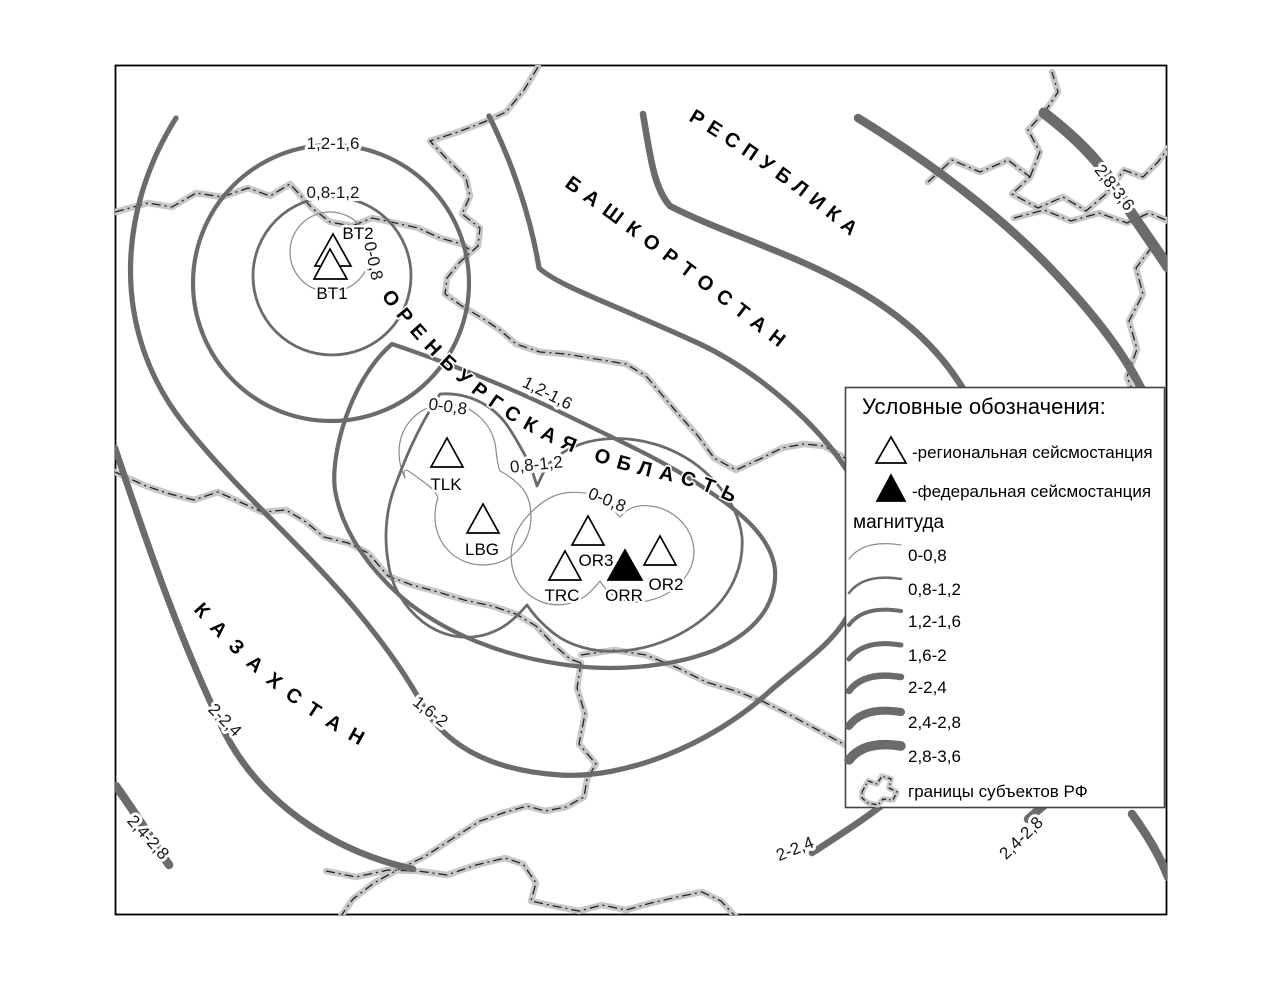 Image resolution: width=1280 pixels, height=987 pixels. What do you see at coordinates (333, 143) in the screenshot?
I see `isoline-label: 1,2-1,6` at bounding box center [333, 143].